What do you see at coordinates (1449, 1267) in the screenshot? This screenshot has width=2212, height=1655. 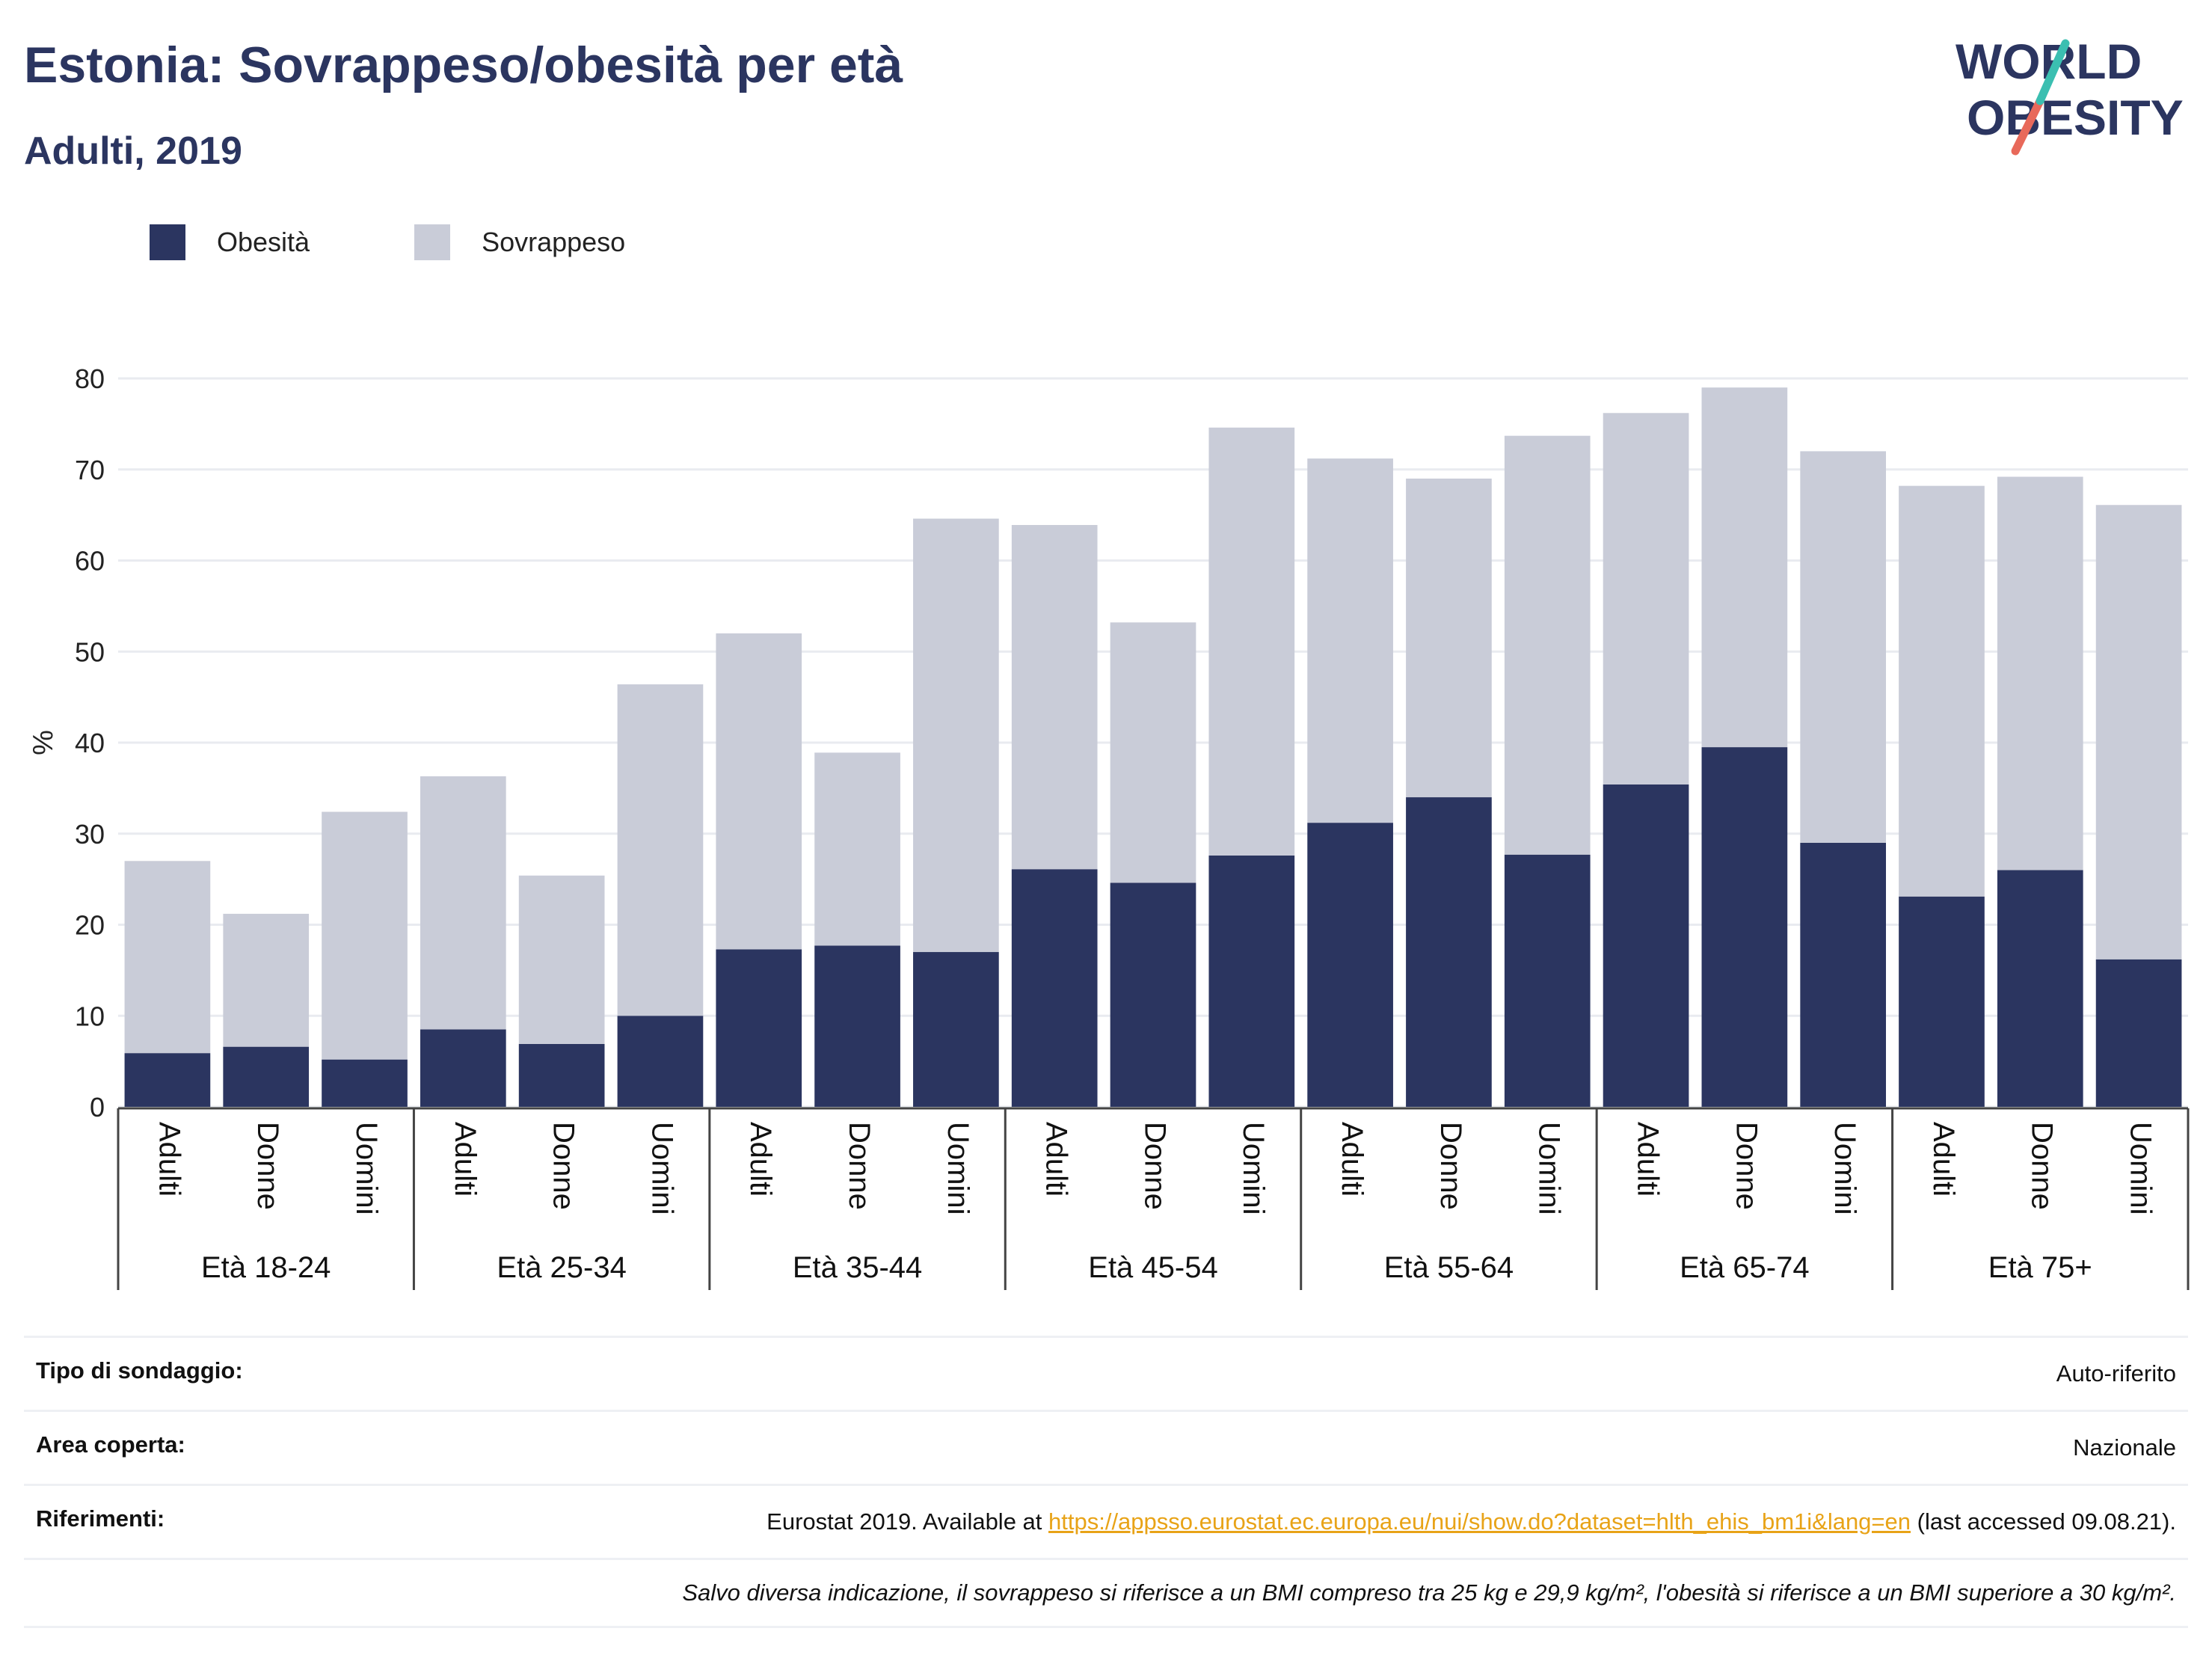 I see `x-group-label: Età 55-64` at bounding box center [1449, 1267].